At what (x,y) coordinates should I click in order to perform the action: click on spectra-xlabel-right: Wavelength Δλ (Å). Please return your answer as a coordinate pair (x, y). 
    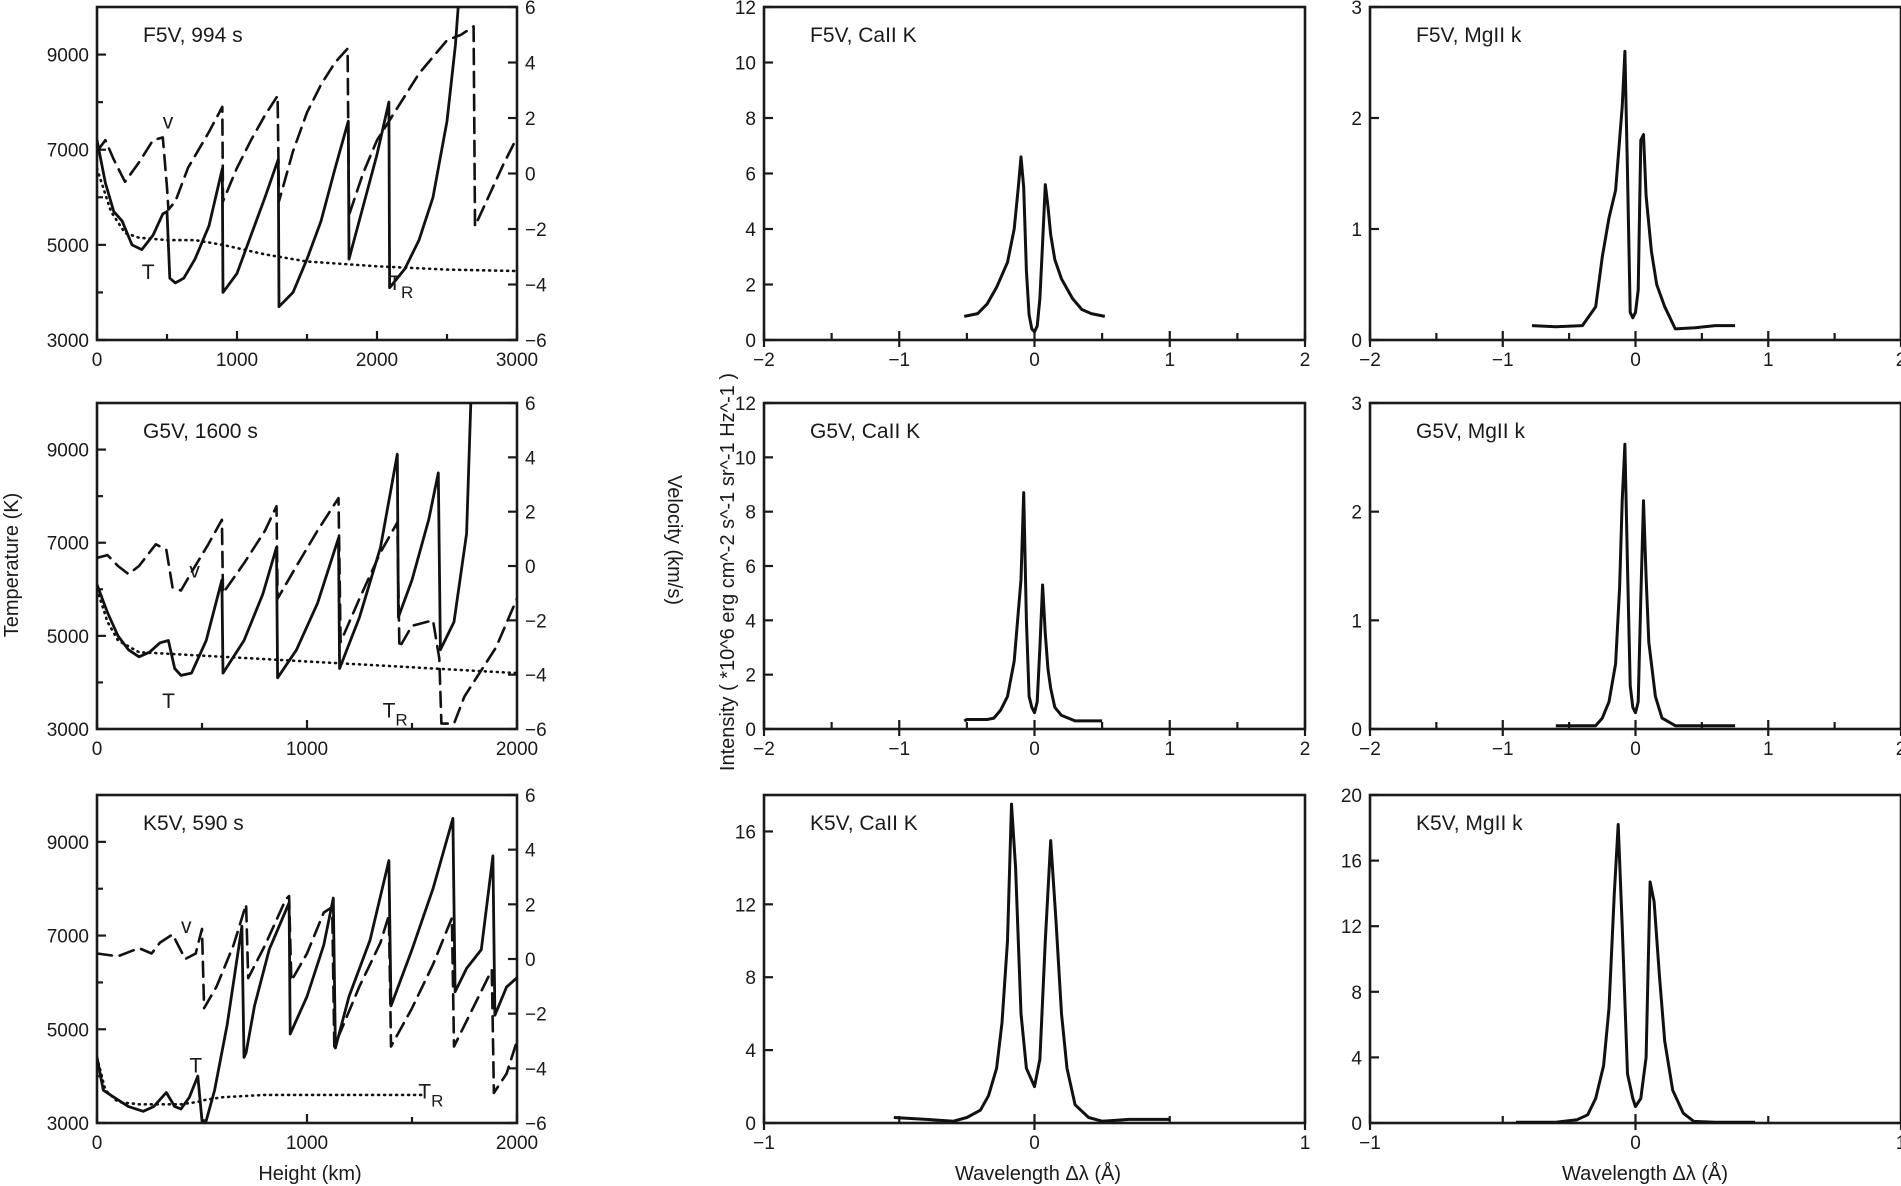
    Looking at the image, I should click on (1645, 1173).